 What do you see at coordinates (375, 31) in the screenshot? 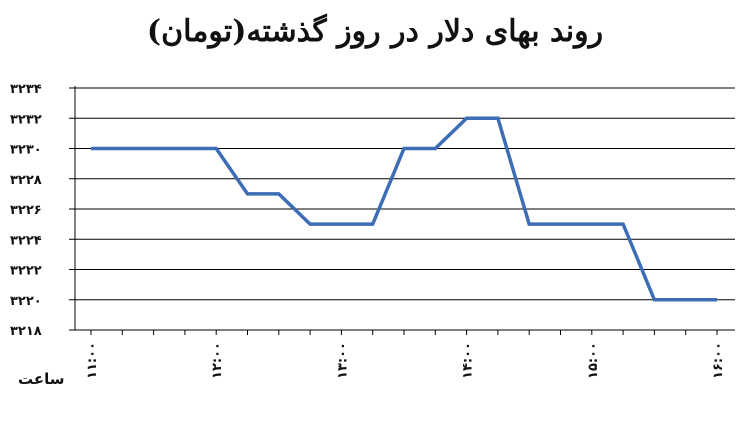
I see `chart-title: روند بهای دلار در روز گذشته(تومان)` at bounding box center [375, 31].